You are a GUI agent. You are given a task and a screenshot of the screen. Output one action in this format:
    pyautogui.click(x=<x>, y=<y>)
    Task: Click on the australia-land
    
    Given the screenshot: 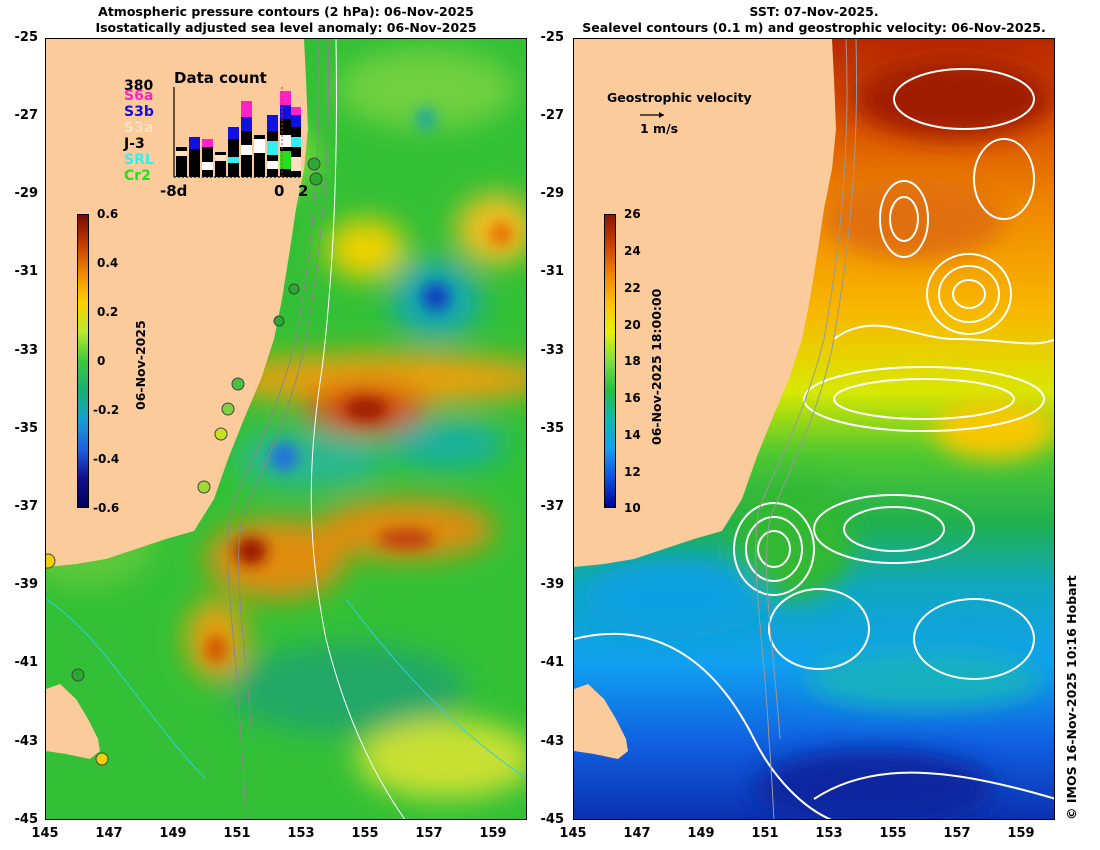 What is the action you would take?
    pyautogui.click(x=705, y=303)
    